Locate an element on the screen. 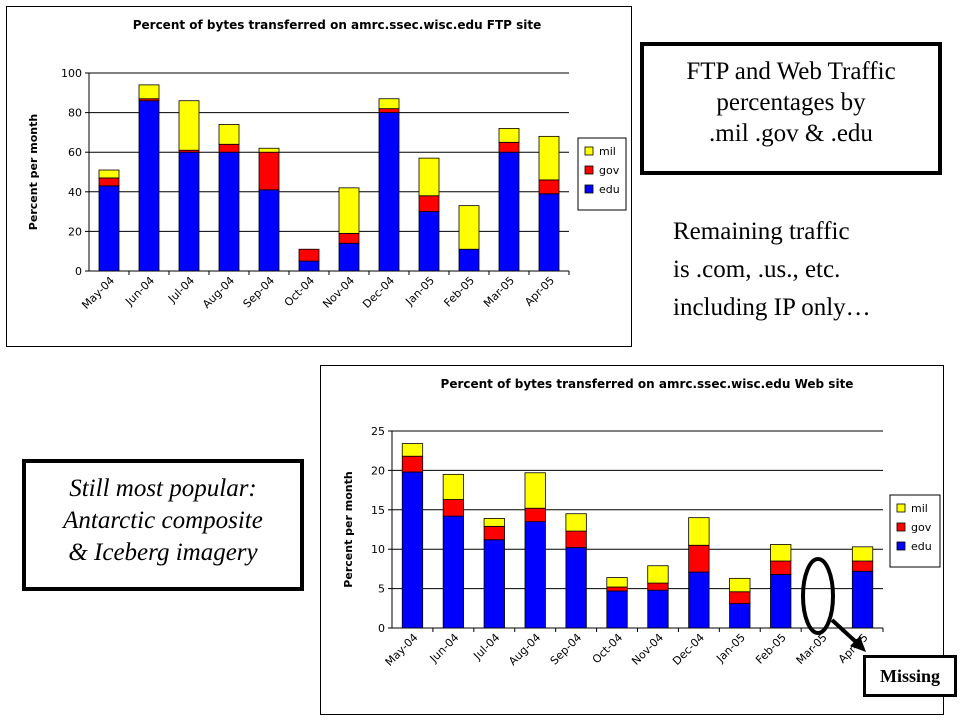  x-tick-label: Nov-04 is located at coordinates (647, 649).